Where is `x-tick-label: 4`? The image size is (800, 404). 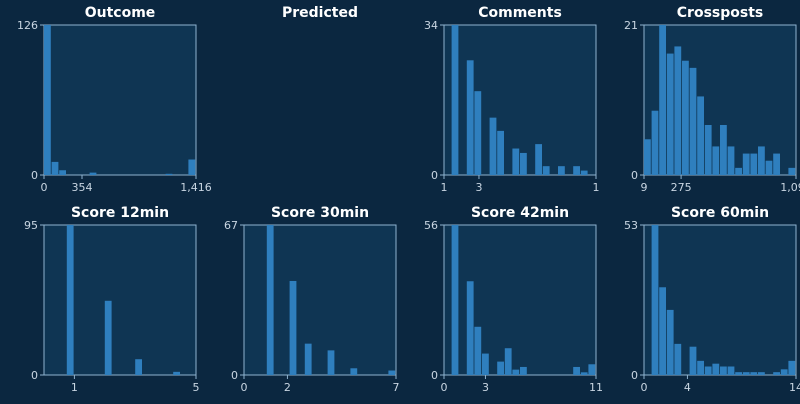 x-tick-label: 4 is located at coordinates (687, 387).